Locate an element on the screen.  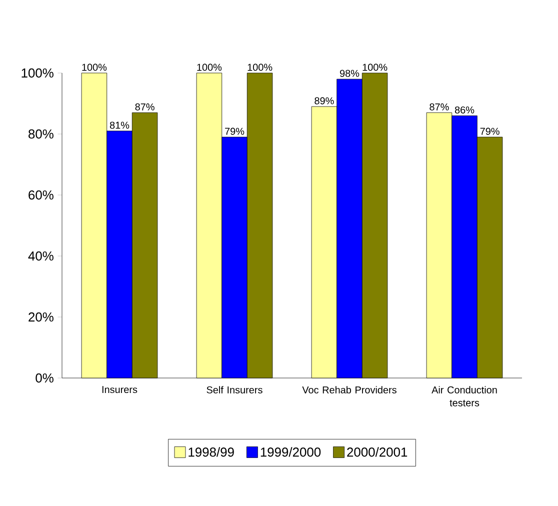
legend-label: 1998/99 is located at coordinates (211, 452).